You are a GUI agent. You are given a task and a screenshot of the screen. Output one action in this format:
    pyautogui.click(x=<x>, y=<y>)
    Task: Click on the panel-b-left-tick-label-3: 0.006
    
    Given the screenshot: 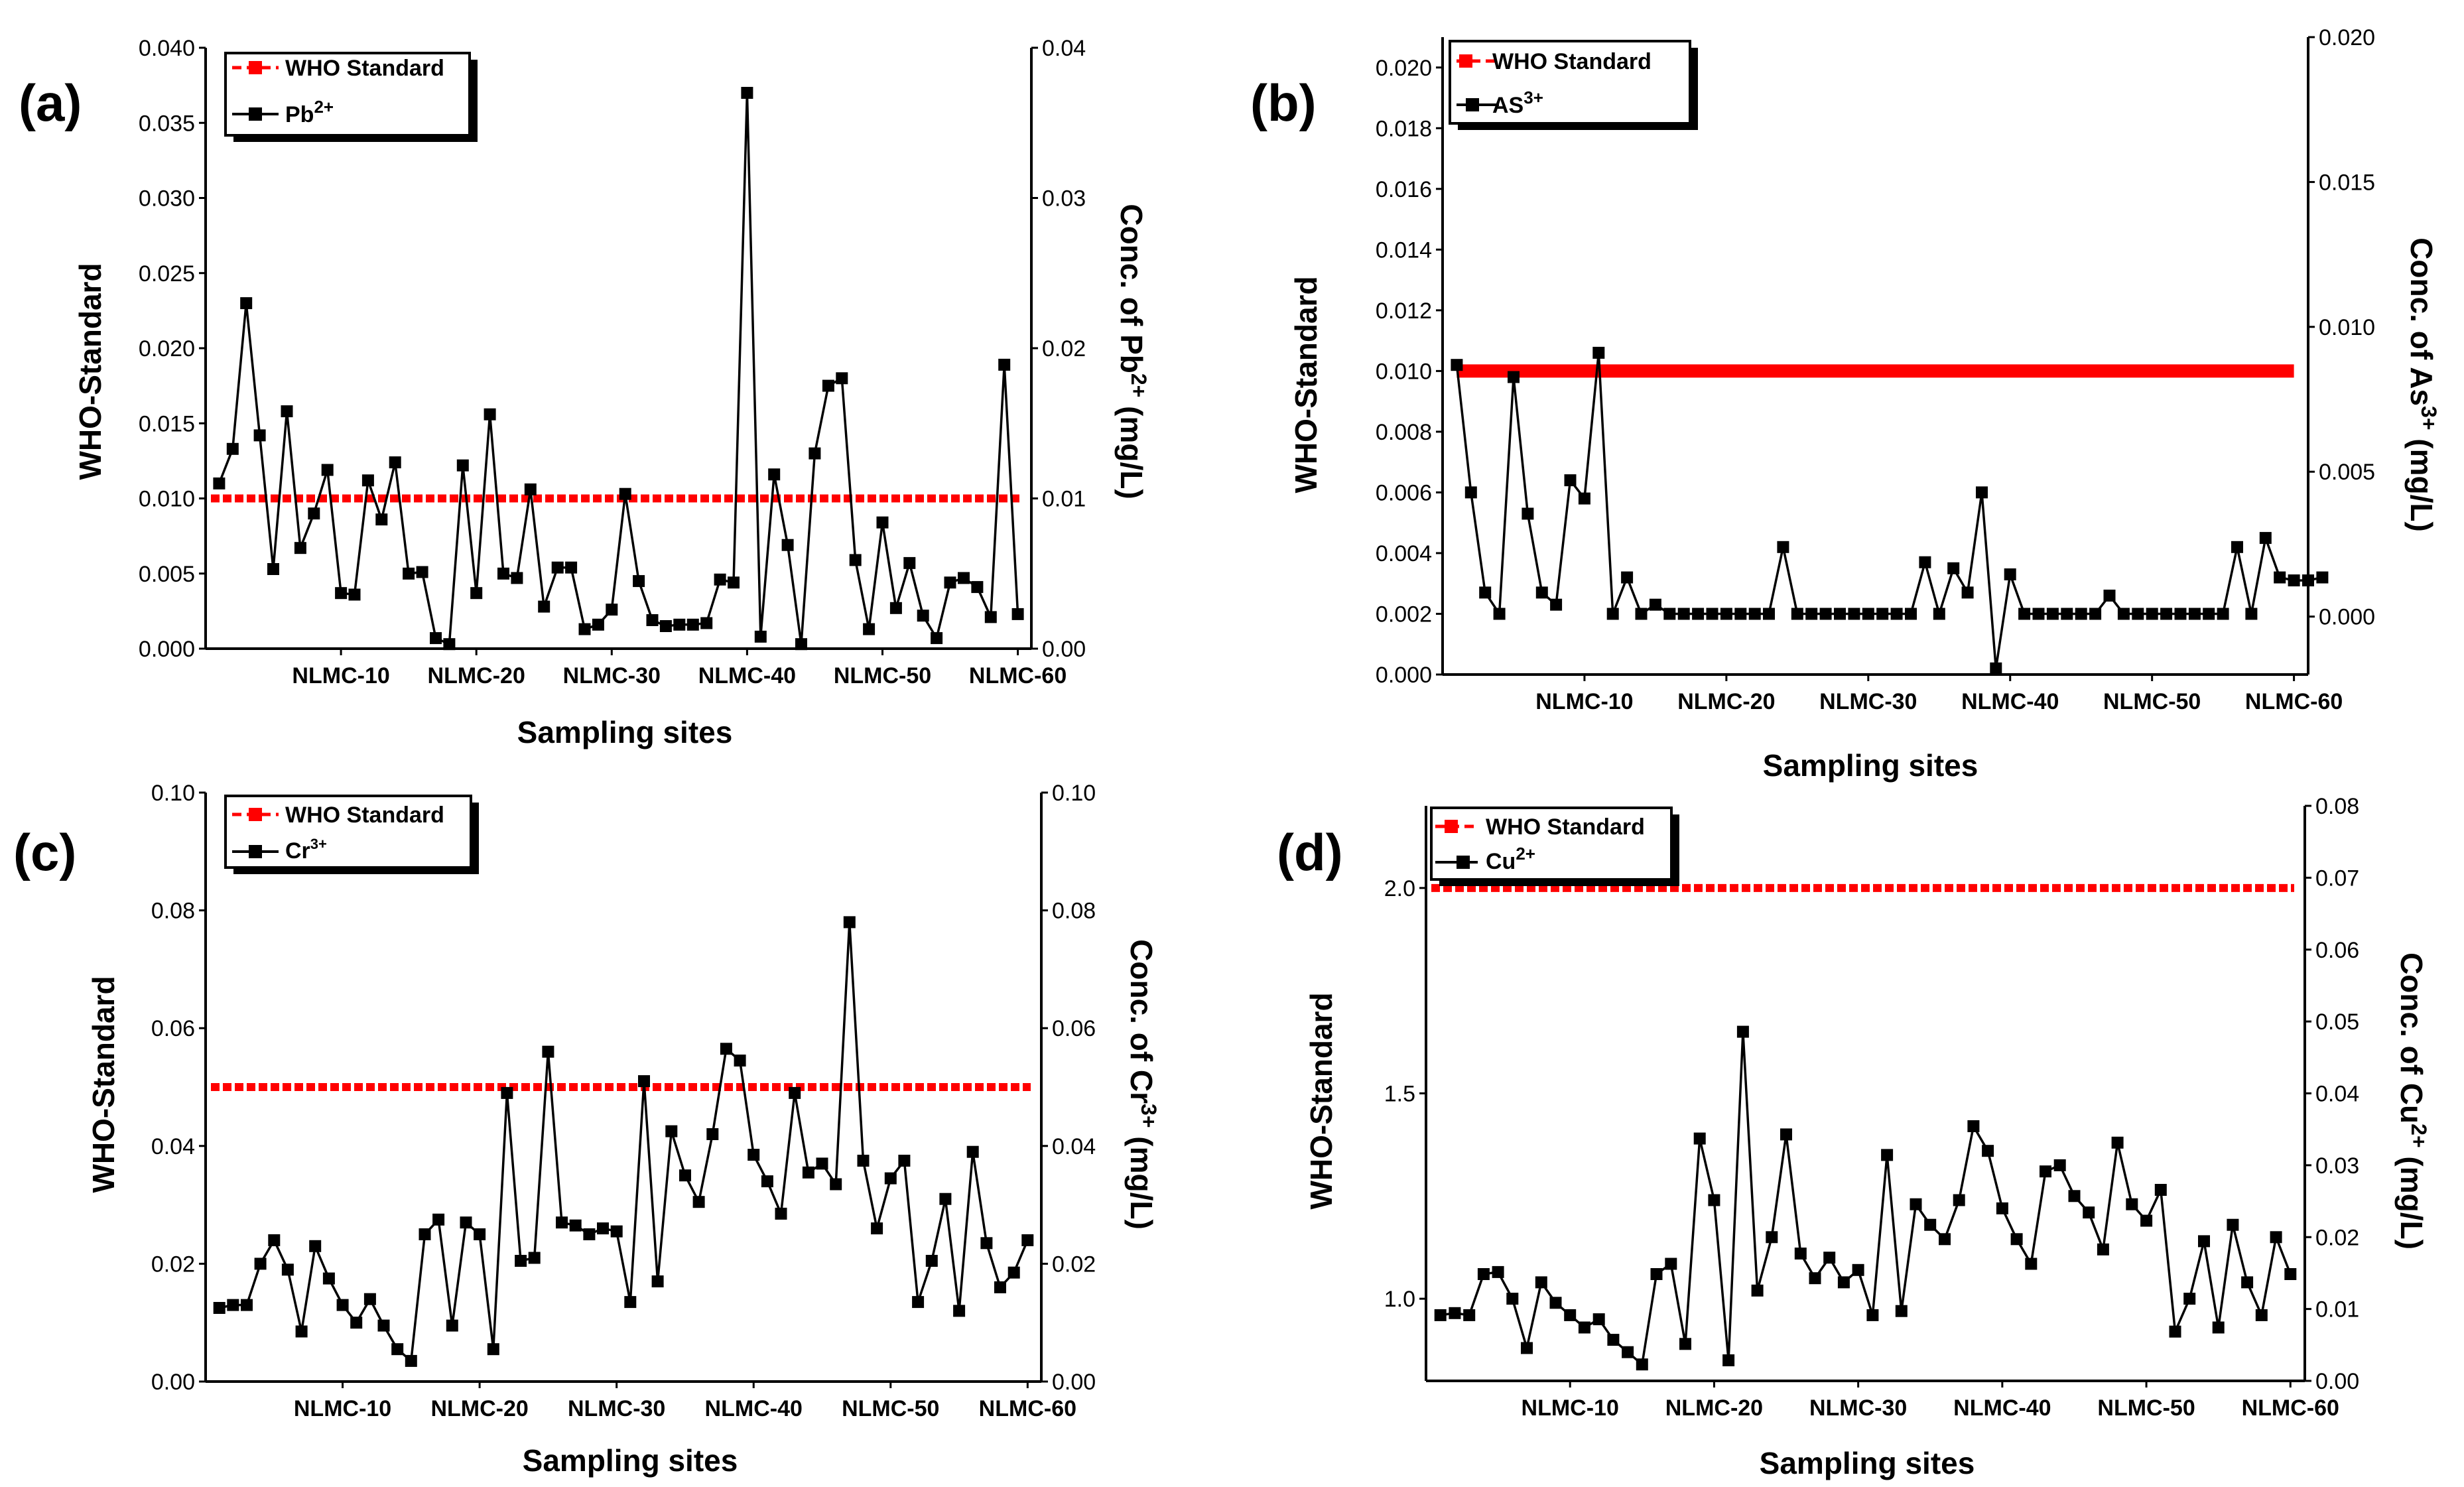 What is the action you would take?
    pyautogui.click(x=1404, y=492)
    